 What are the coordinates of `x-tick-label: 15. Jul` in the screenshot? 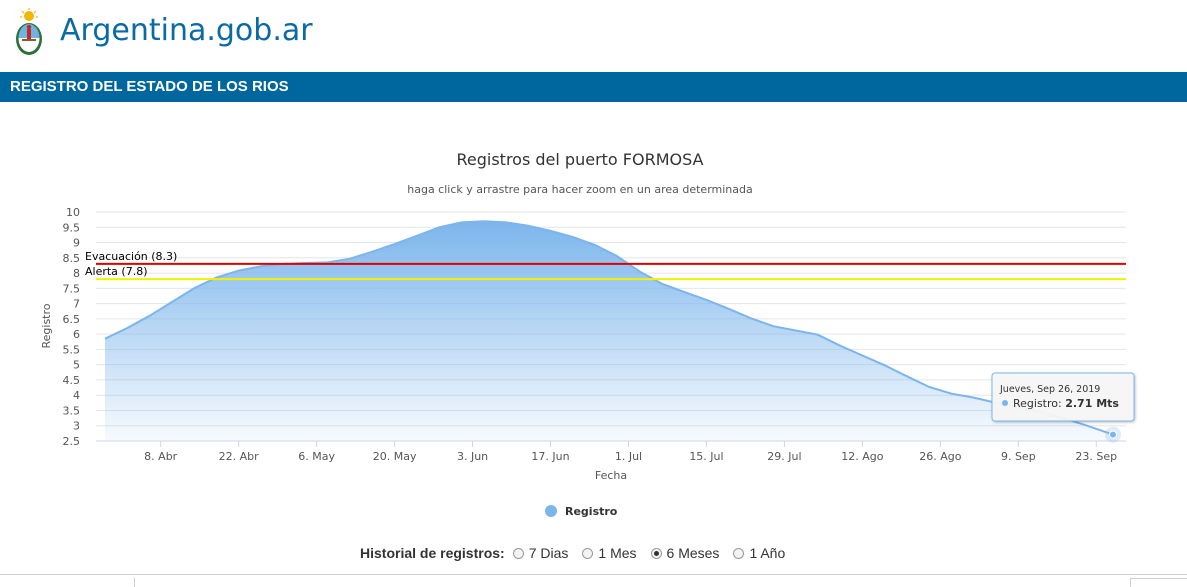 It's located at (706, 456).